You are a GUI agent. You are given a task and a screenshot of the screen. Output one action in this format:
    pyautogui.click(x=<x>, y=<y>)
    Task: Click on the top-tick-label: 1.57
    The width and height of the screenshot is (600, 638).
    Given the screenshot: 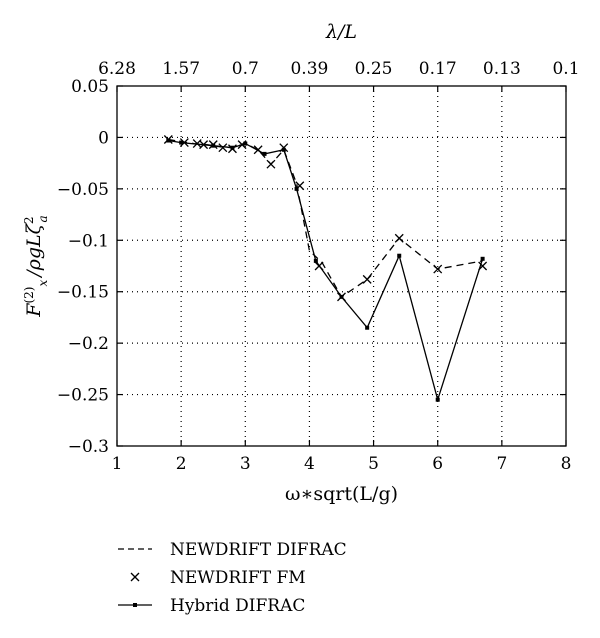 What is the action you would take?
    pyautogui.click(x=181, y=69)
    